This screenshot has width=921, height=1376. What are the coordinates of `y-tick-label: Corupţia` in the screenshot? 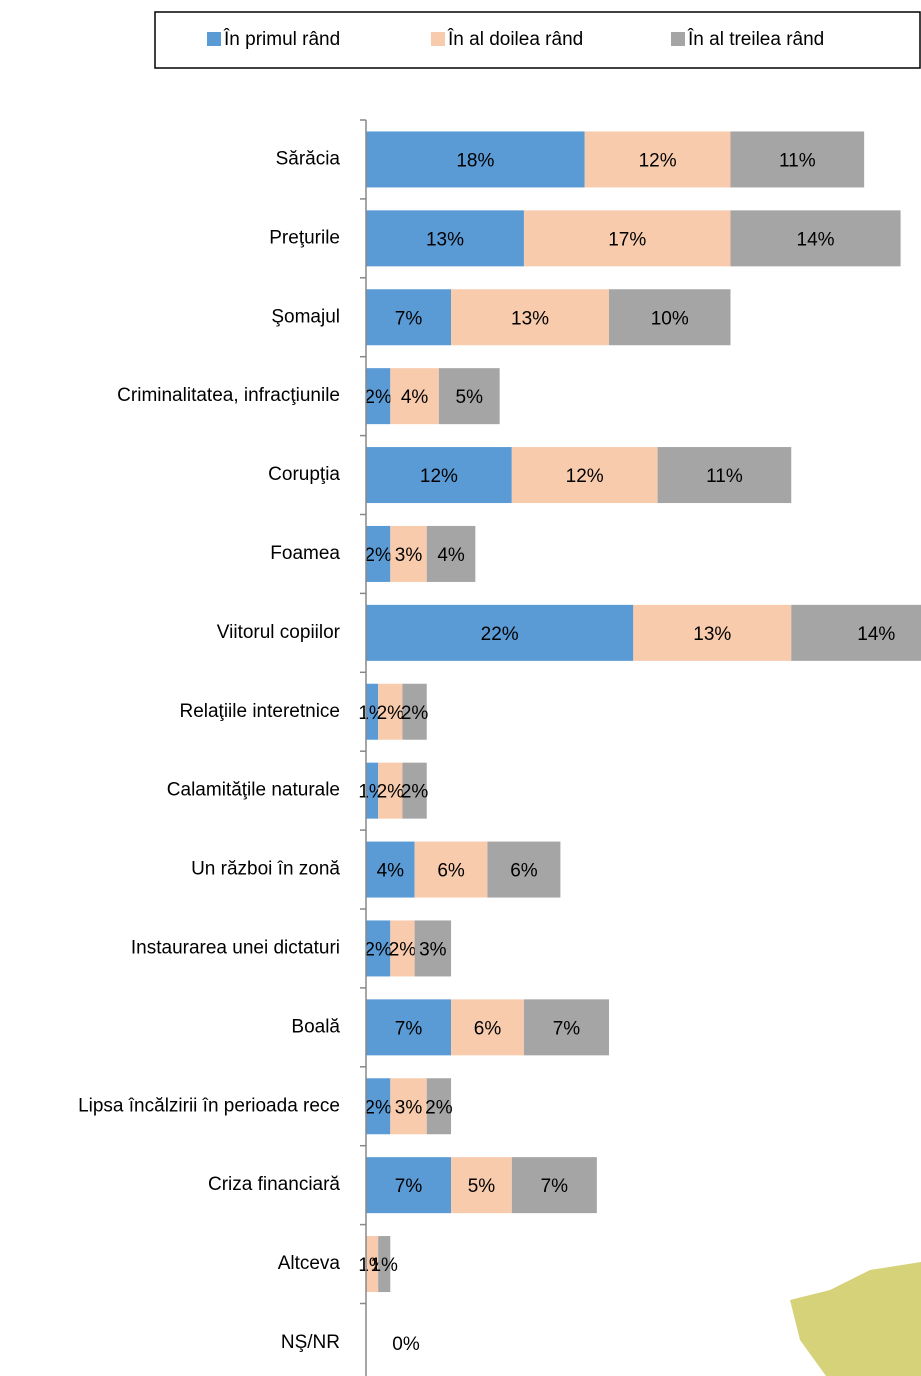 It's located at (304, 474).